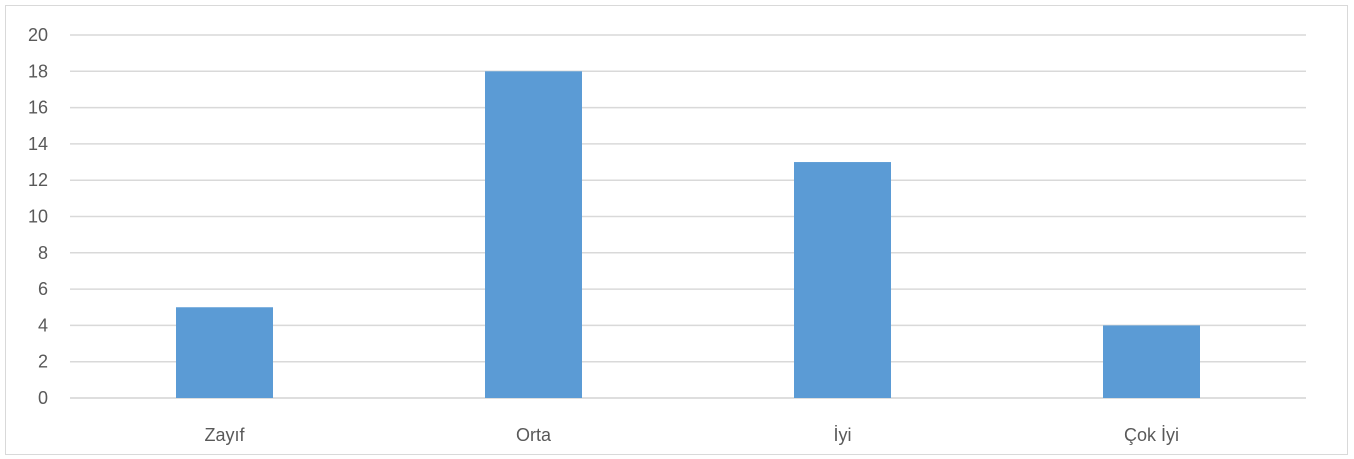 The image size is (1354, 459). I want to click on y-tick-label: 10, so click(38, 217).